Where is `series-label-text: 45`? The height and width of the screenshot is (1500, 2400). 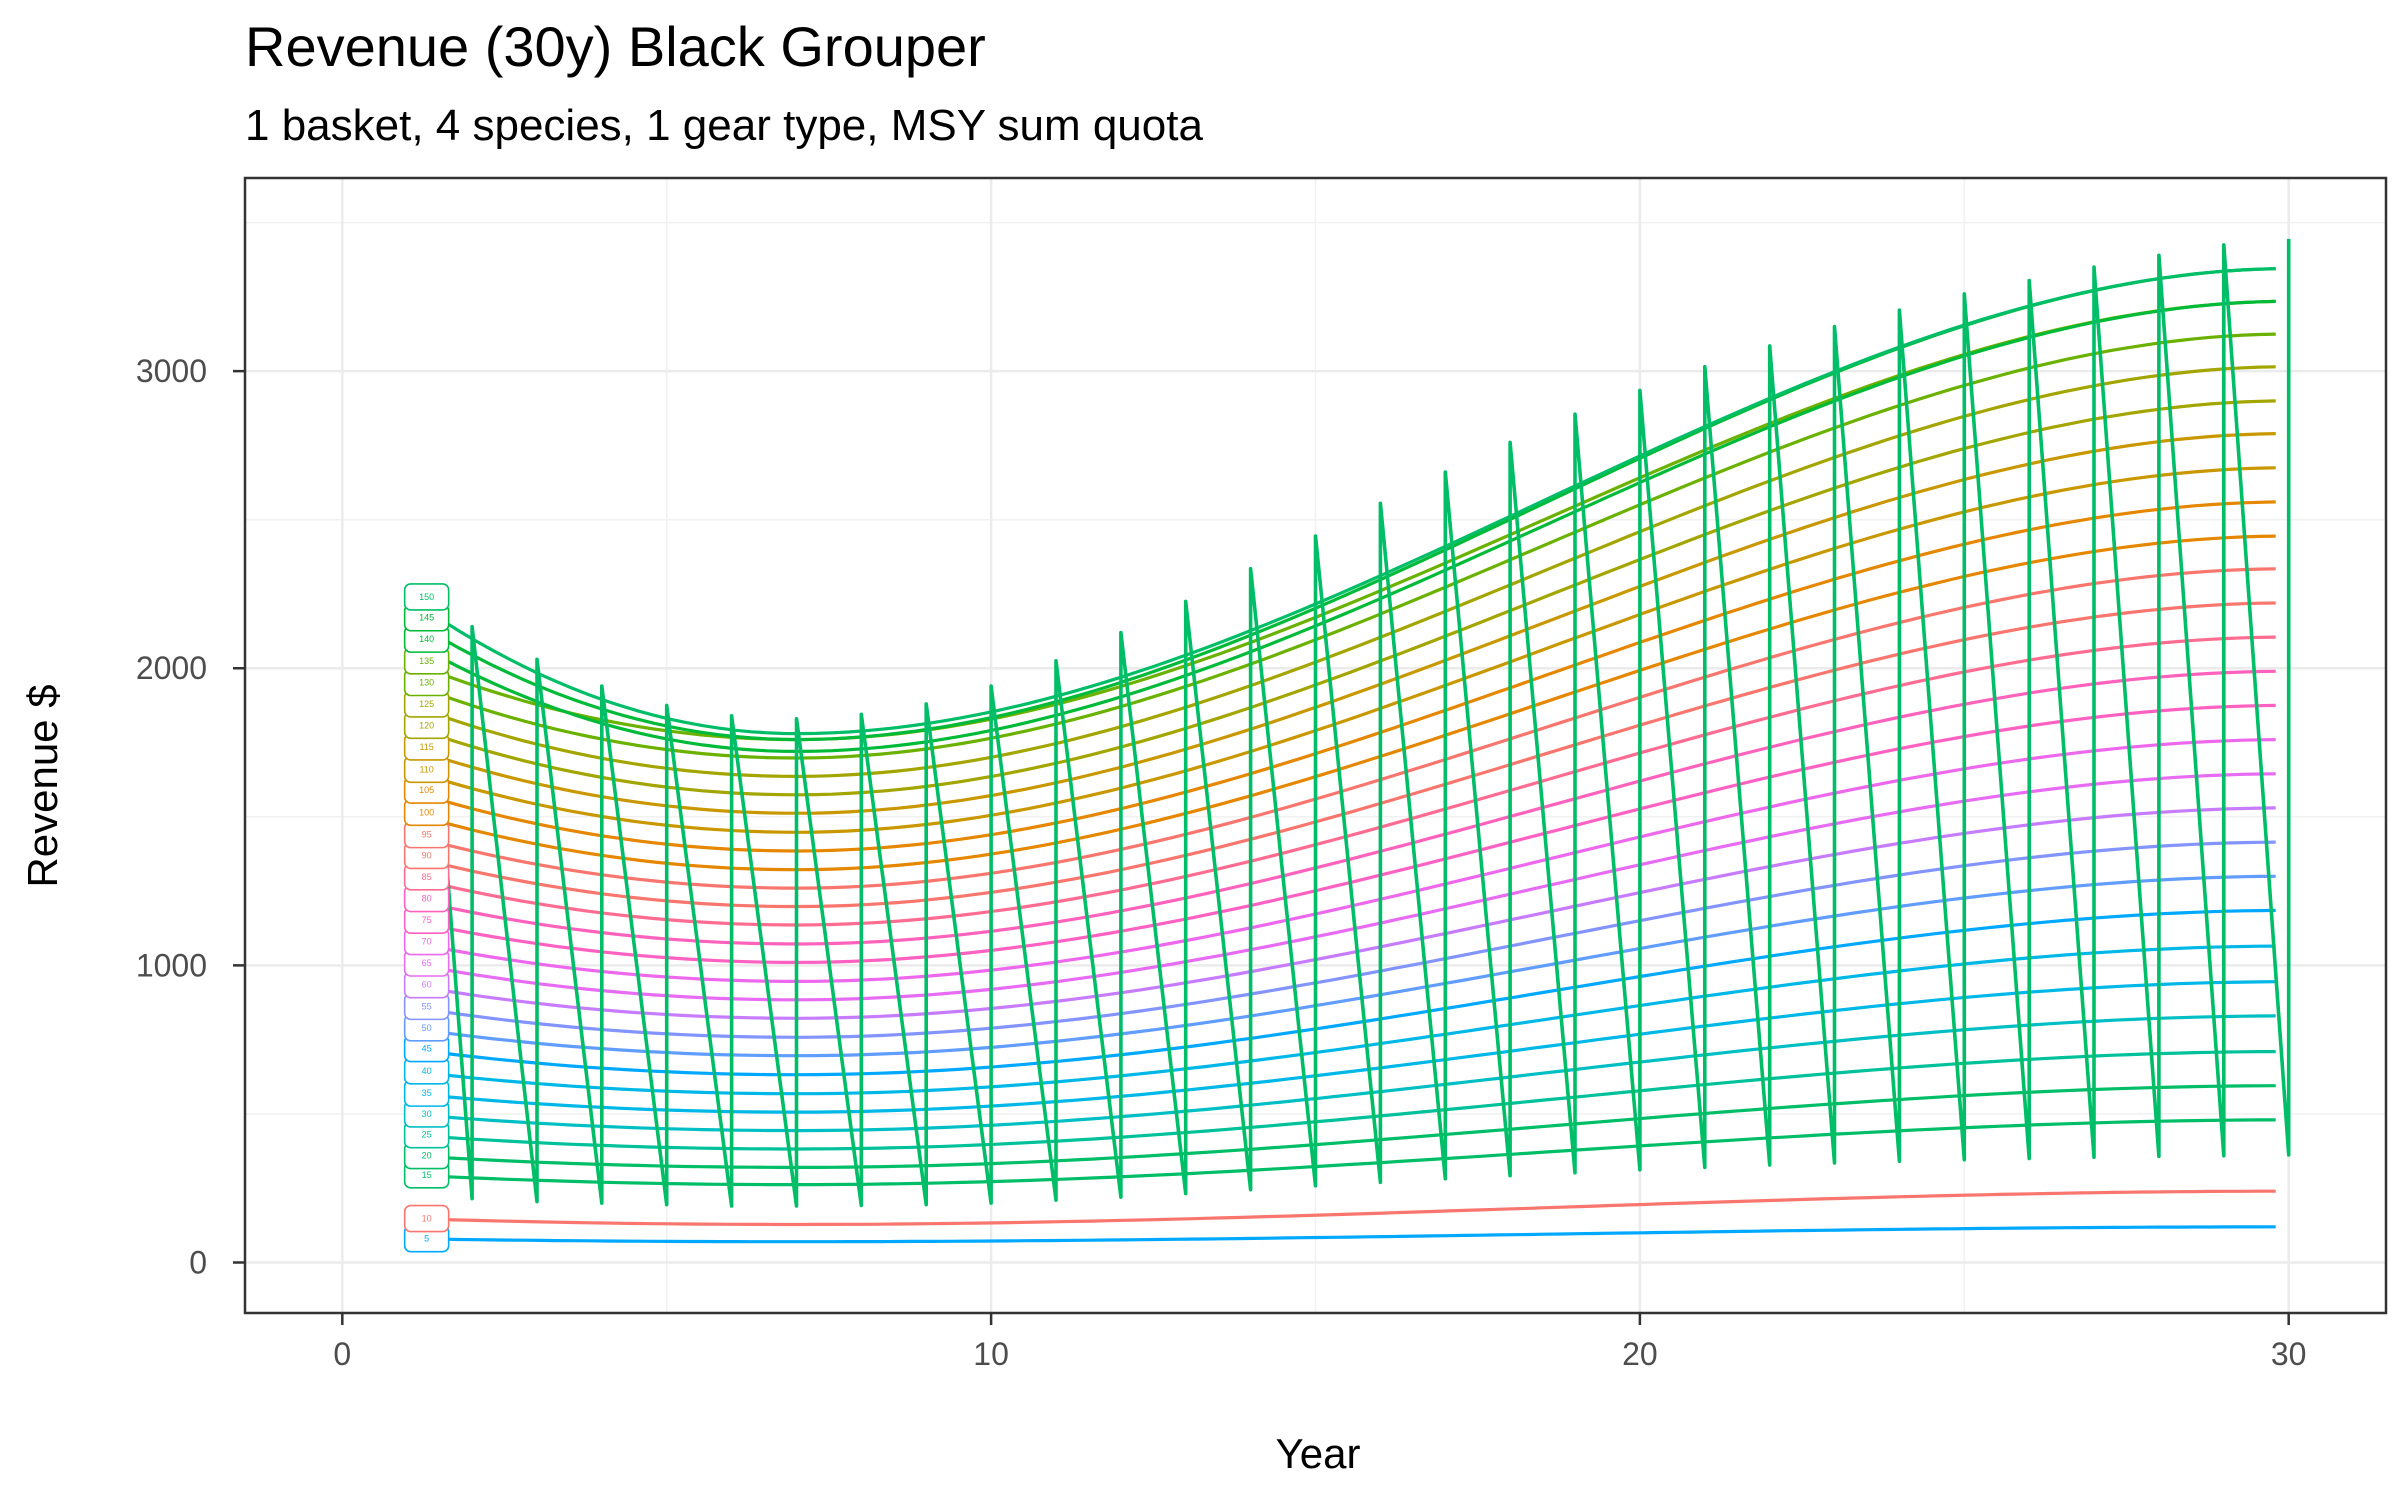
series-label-text: 45 is located at coordinates (427, 1049).